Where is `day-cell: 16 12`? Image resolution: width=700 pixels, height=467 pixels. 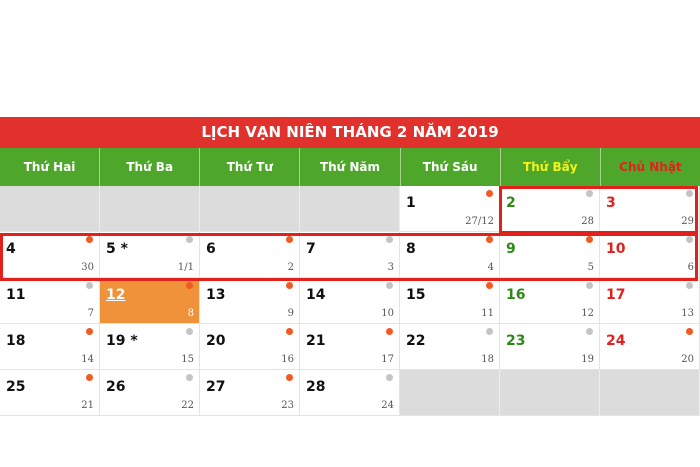
day-cell: 16 12 is located at coordinates (550, 300).